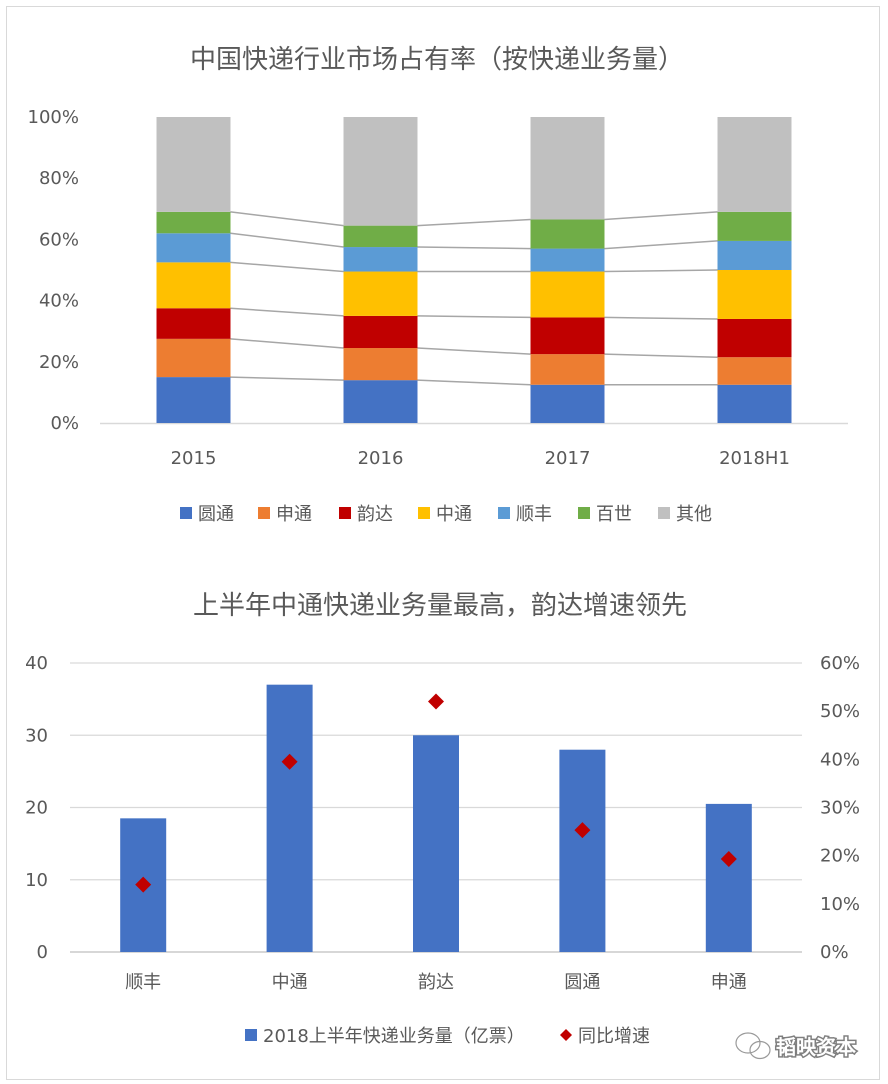 The width and height of the screenshot is (888, 1084). I want to click on chart2-growth-points, so click(436, 793).